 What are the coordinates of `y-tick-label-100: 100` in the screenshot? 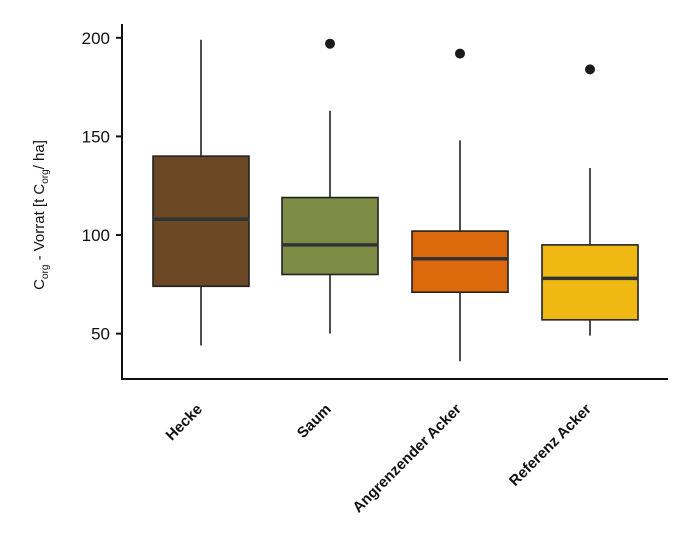 It's located at (96, 235).